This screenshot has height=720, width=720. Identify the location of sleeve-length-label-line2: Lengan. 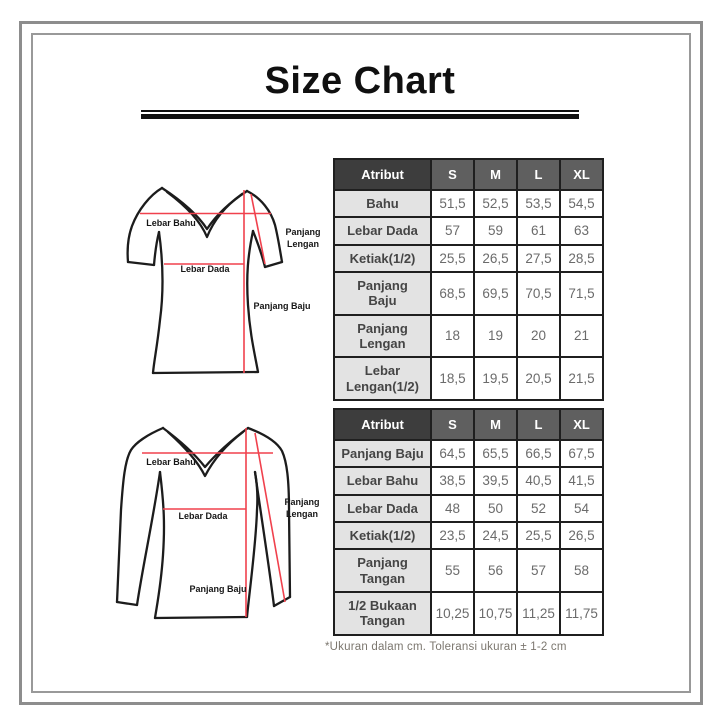
(303, 244).